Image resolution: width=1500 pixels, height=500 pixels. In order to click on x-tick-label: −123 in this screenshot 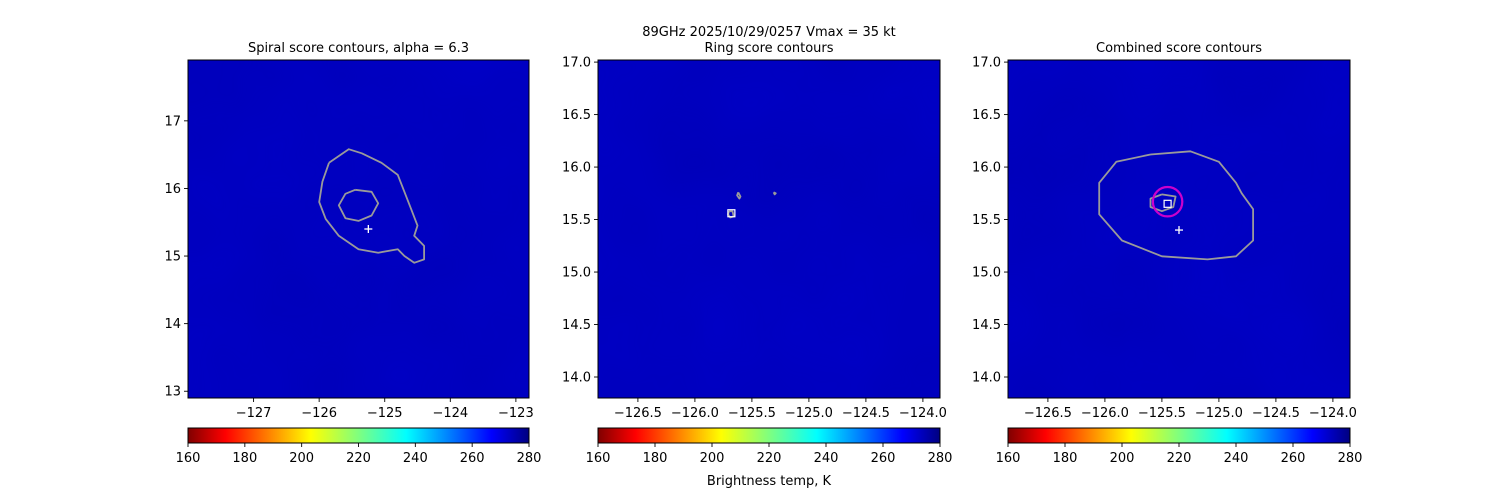, I will do `click(516, 413)`.